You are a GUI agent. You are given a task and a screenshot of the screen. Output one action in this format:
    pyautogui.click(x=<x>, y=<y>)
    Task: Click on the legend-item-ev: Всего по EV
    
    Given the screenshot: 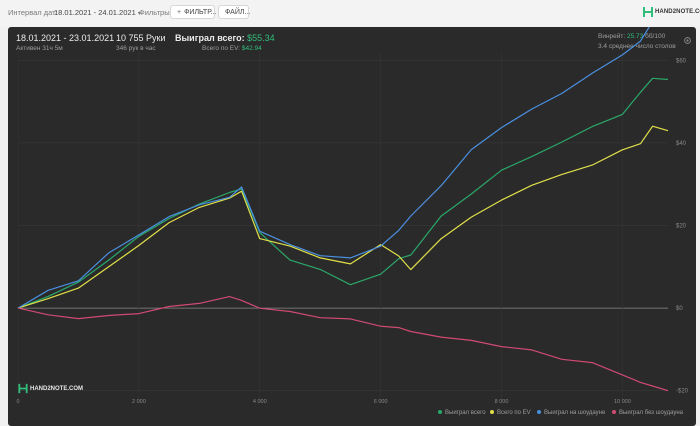 What is the action you would take?
    pyautogui.click(x=510, y=413)
    